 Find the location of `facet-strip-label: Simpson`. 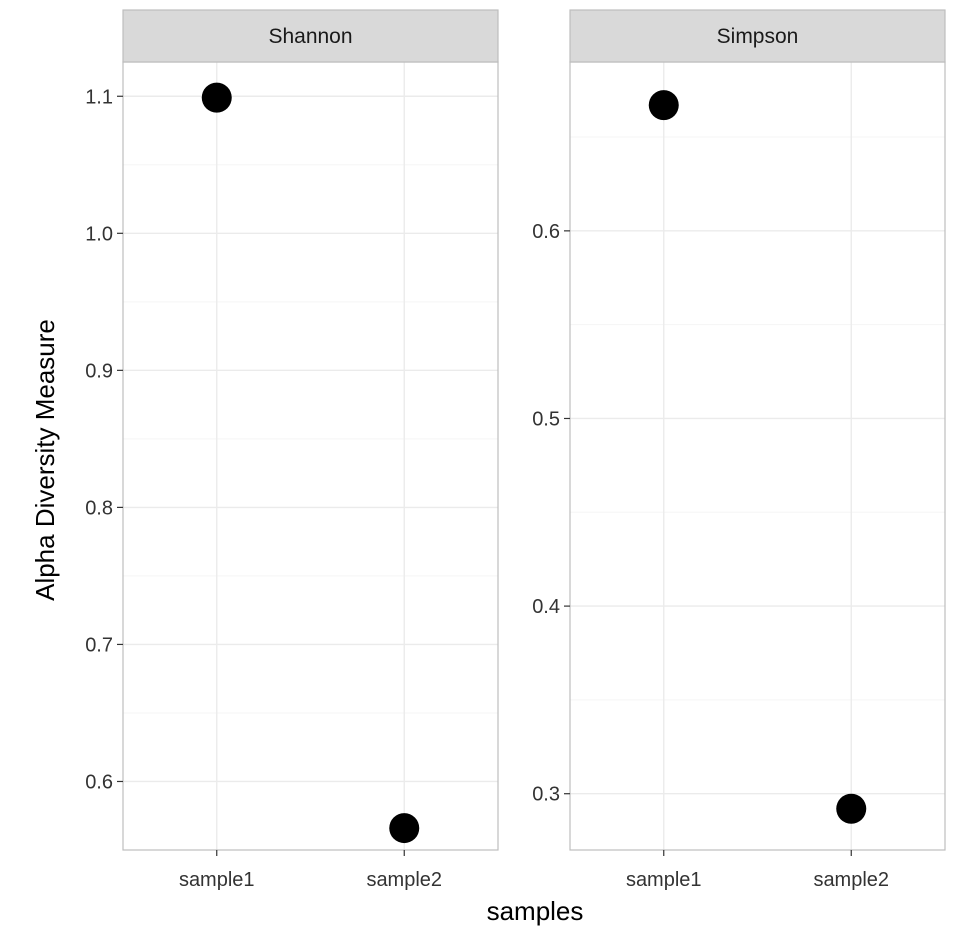

facet-strip-label: Simpson is located at coordinates (758, 36).